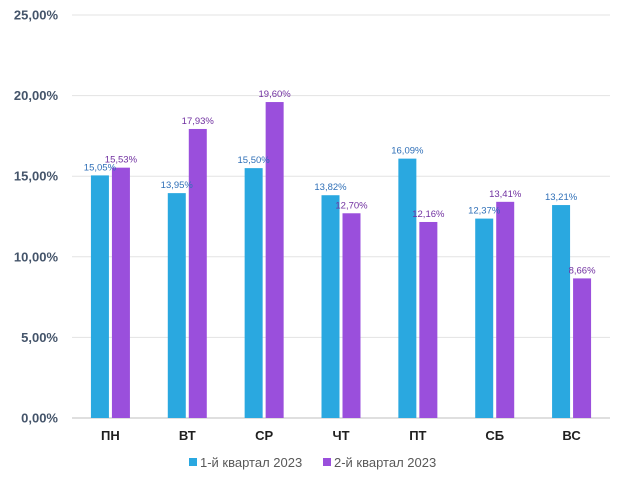  Describe the element at coordinates (36, 217) in the screenshot. I see `y-axis: 0,00% 5,00% 10,00% 15,00% 20,00% 25,00%` at that location.